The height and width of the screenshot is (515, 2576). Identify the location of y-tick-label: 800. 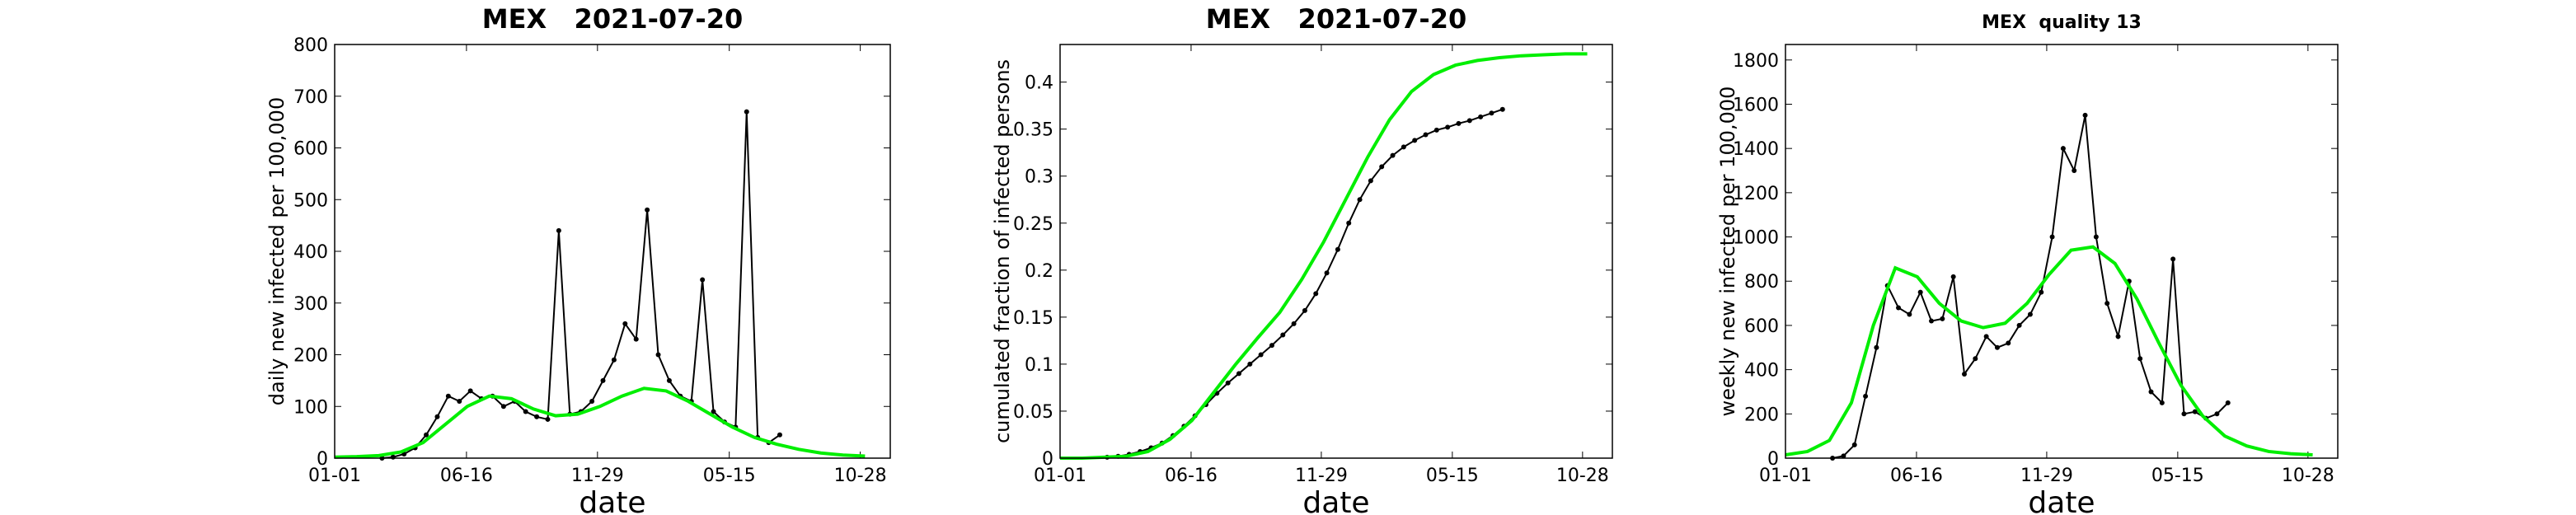
(311, 45).